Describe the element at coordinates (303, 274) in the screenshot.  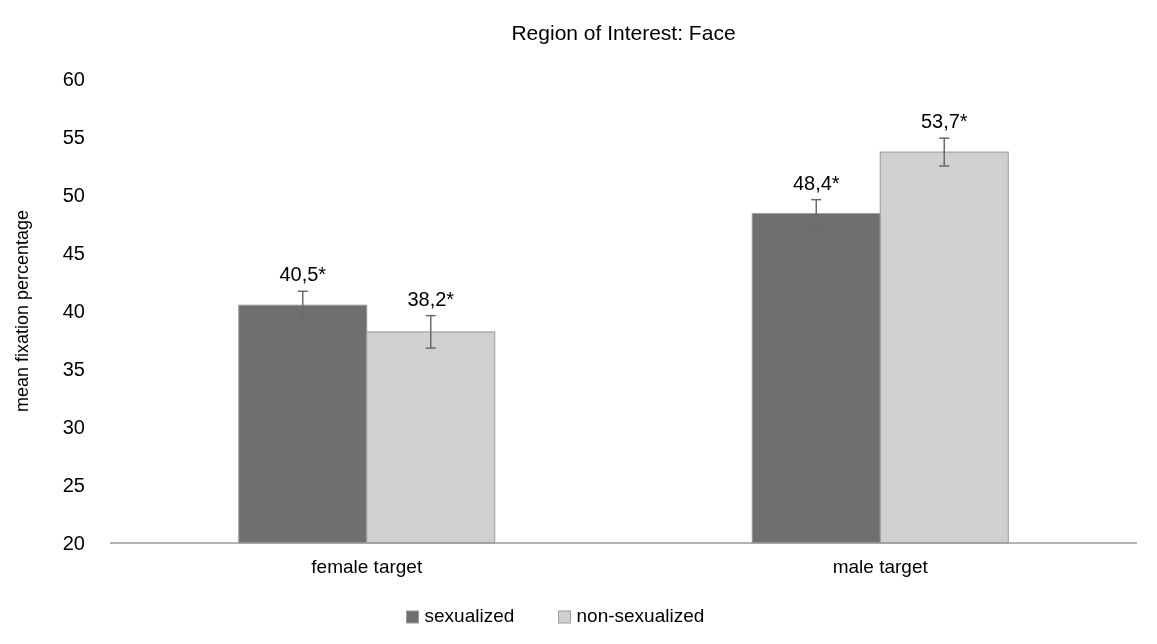
I see `data-label: 40,5*` at that location.